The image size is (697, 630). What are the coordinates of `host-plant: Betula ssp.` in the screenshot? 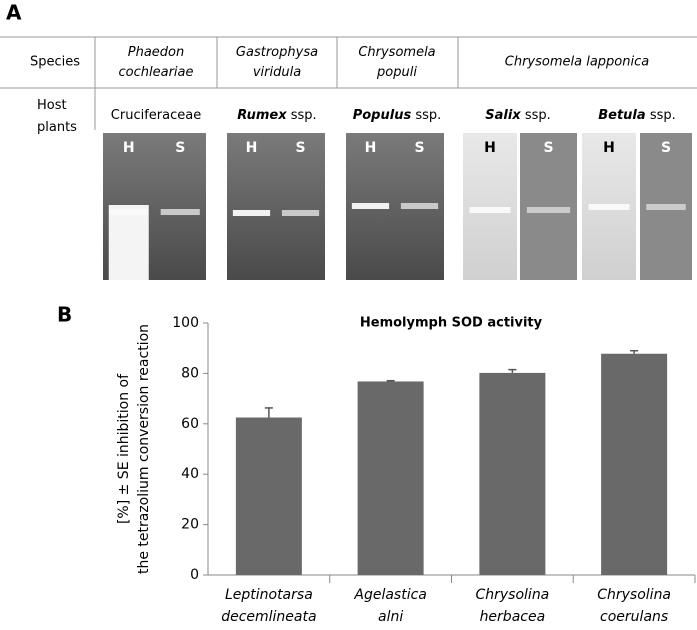 It's located at (637, 115).